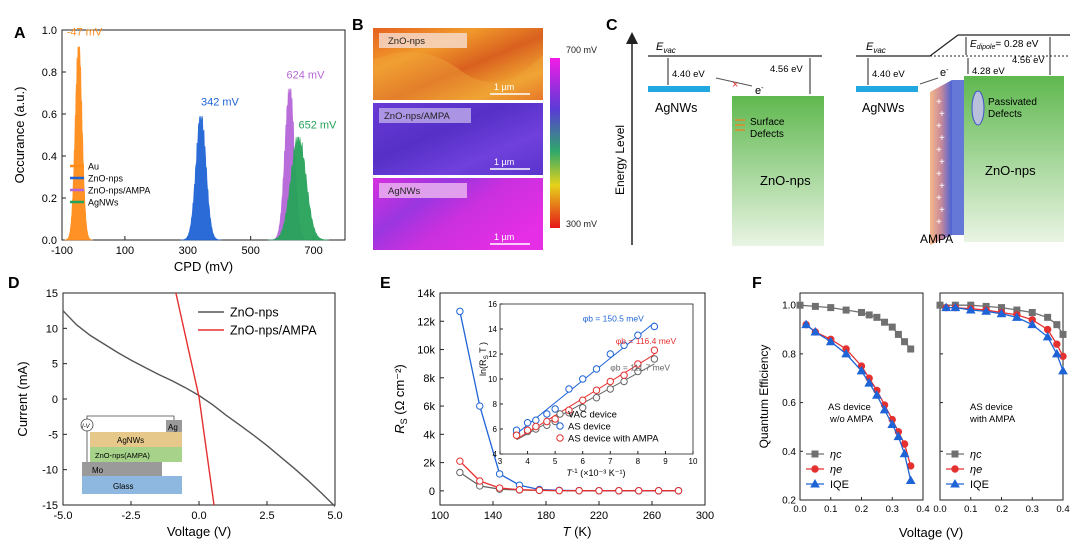 The image size is (1080, 553). Describe the element at coordinates (14, 283) in the screenshot. I see `panel-label-d: D` at that location.